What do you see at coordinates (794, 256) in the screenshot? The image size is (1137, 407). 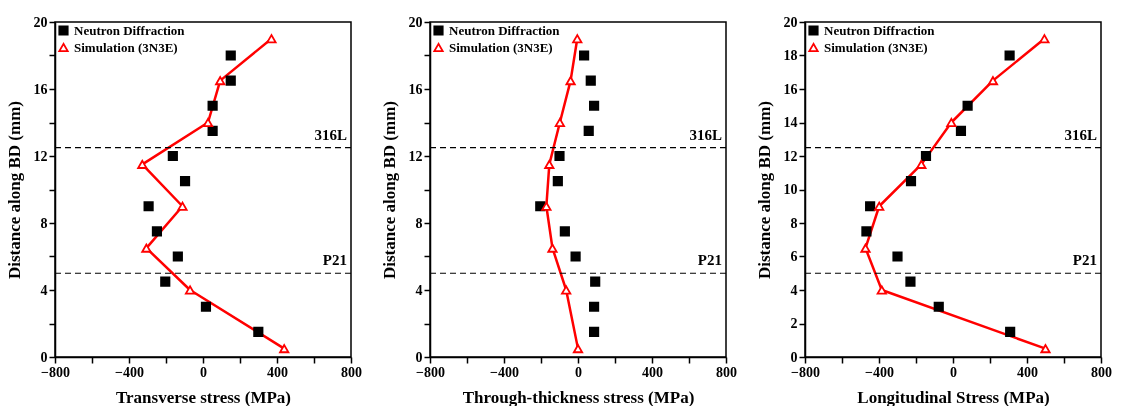 I see `y-tick-label: 6` at bounding box center [794, 256].